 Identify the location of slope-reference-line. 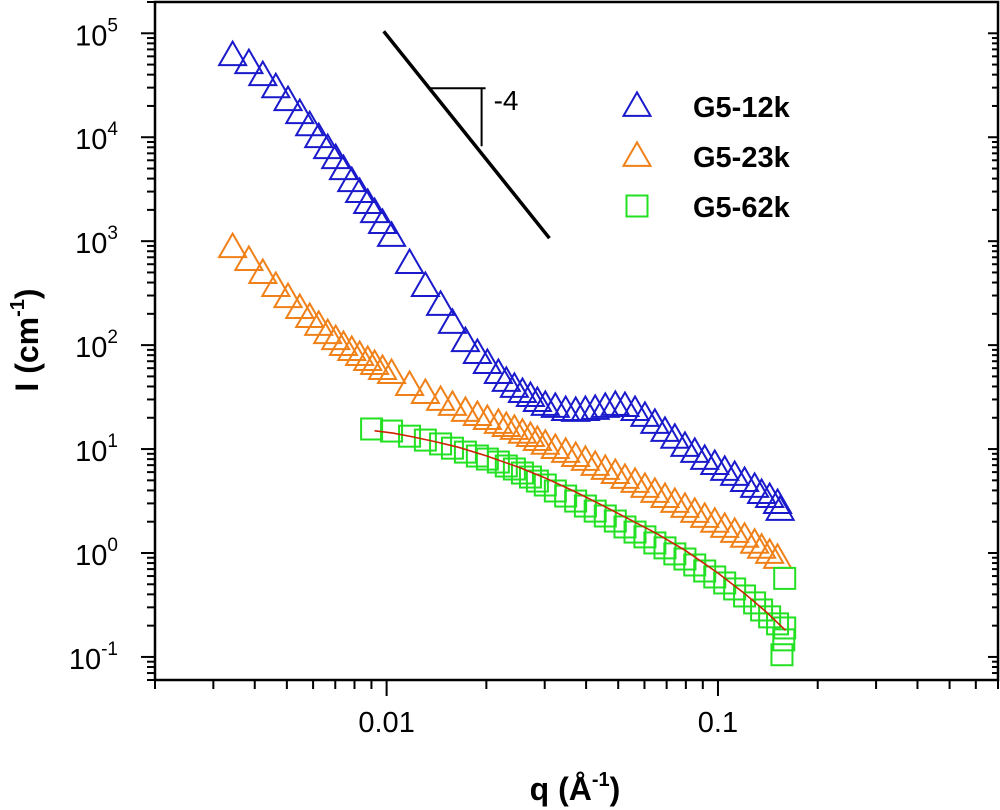
(466, 135).